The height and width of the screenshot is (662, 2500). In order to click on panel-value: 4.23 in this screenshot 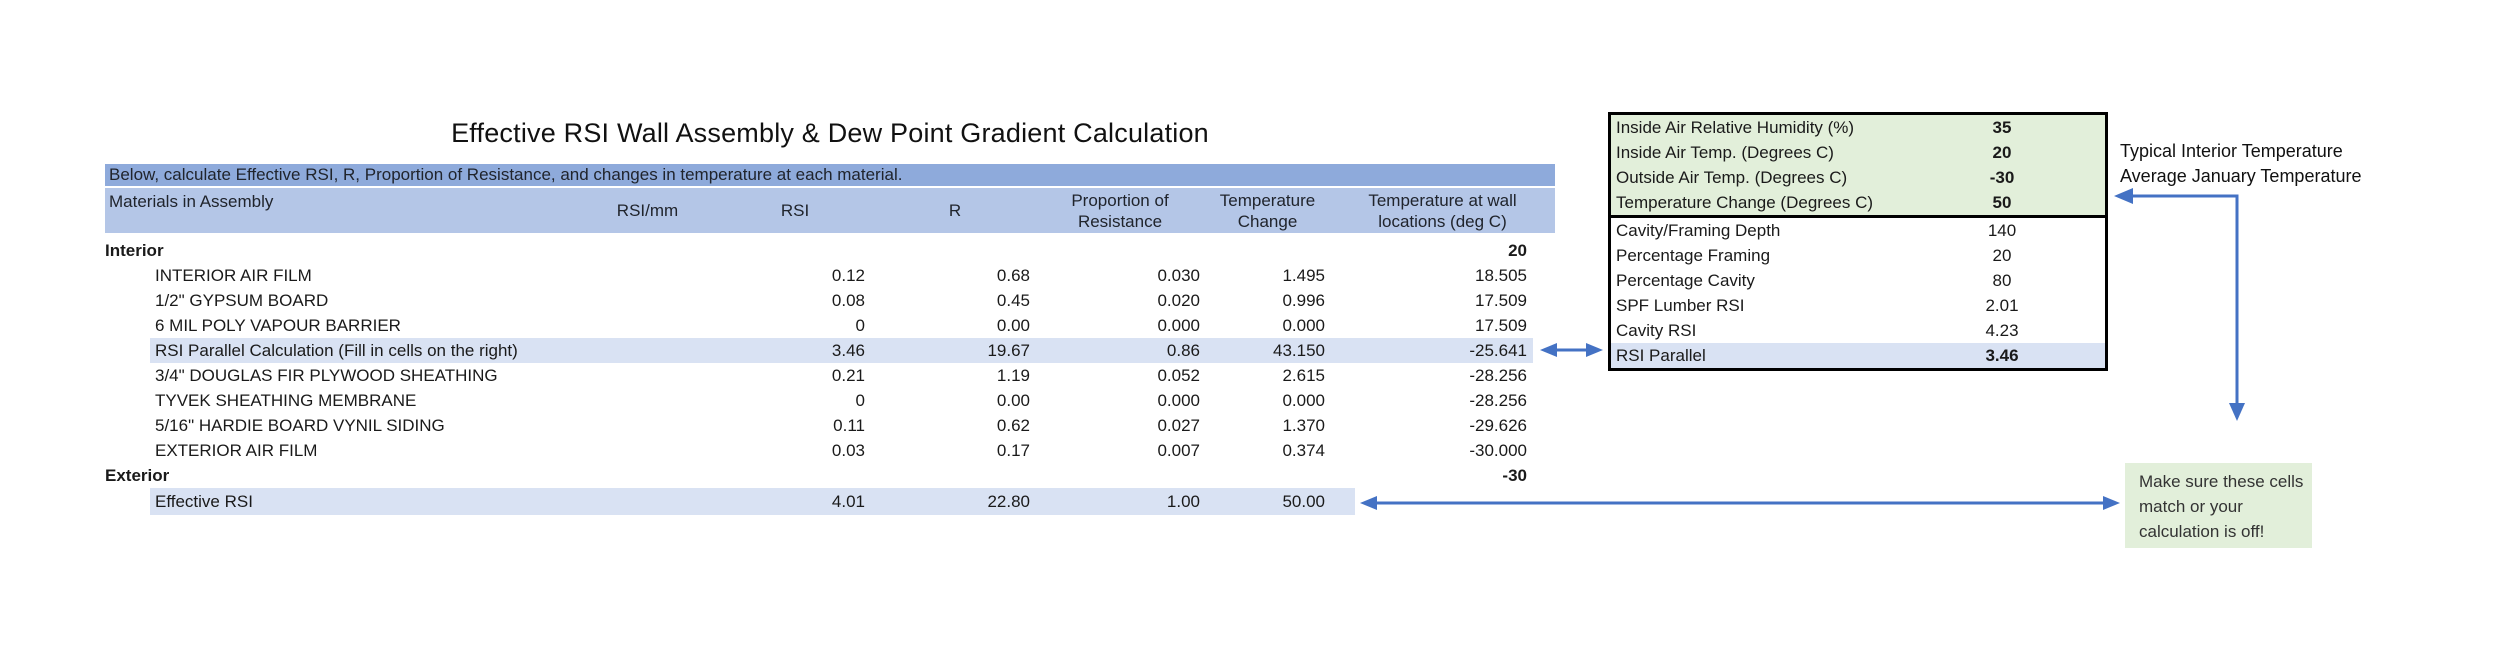, I will do `click(2002, 330)`.